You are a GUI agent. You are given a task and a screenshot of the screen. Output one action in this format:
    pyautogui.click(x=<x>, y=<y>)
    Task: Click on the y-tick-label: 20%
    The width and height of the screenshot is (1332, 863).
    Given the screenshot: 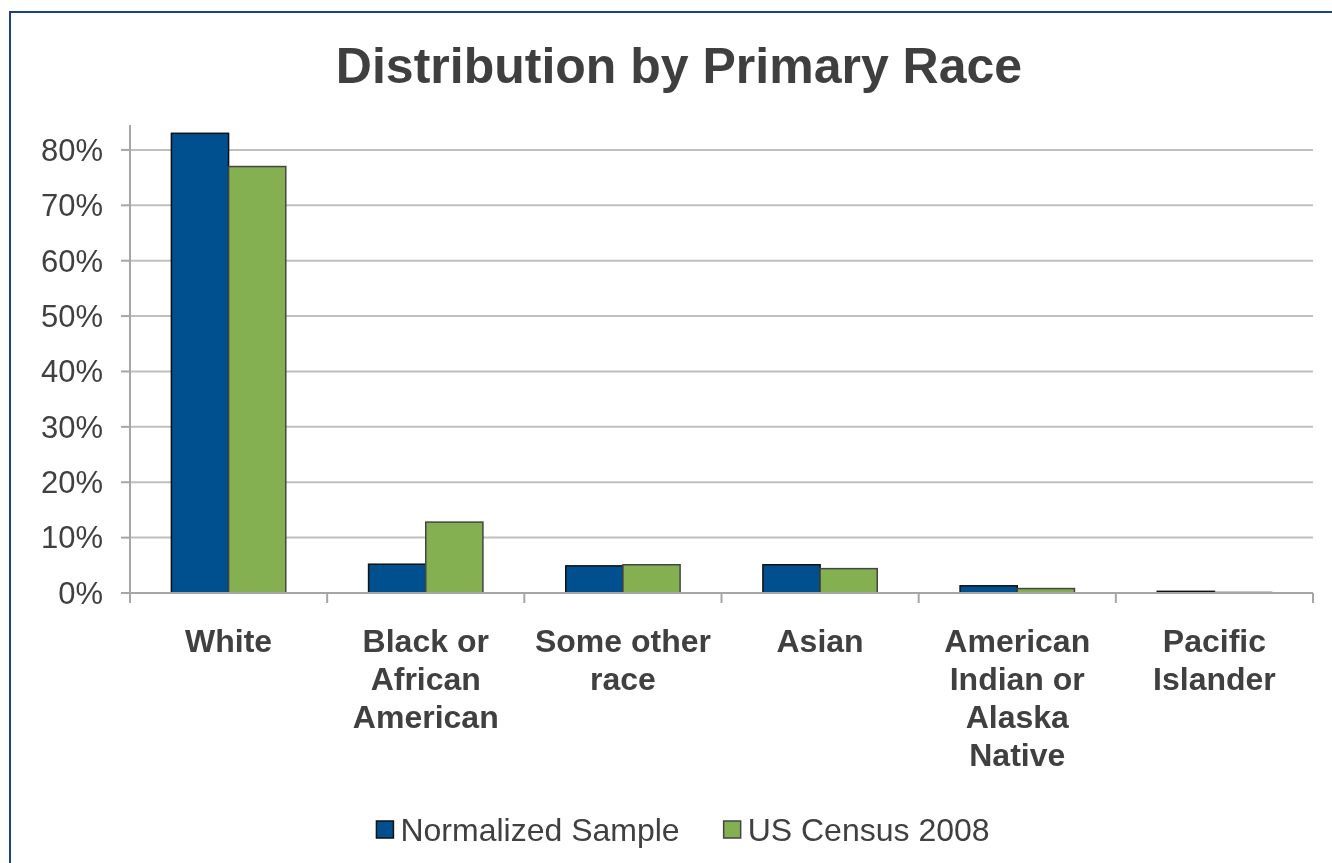 What is the action you would take?
    pyautogui.click(x=71, y=483)
    